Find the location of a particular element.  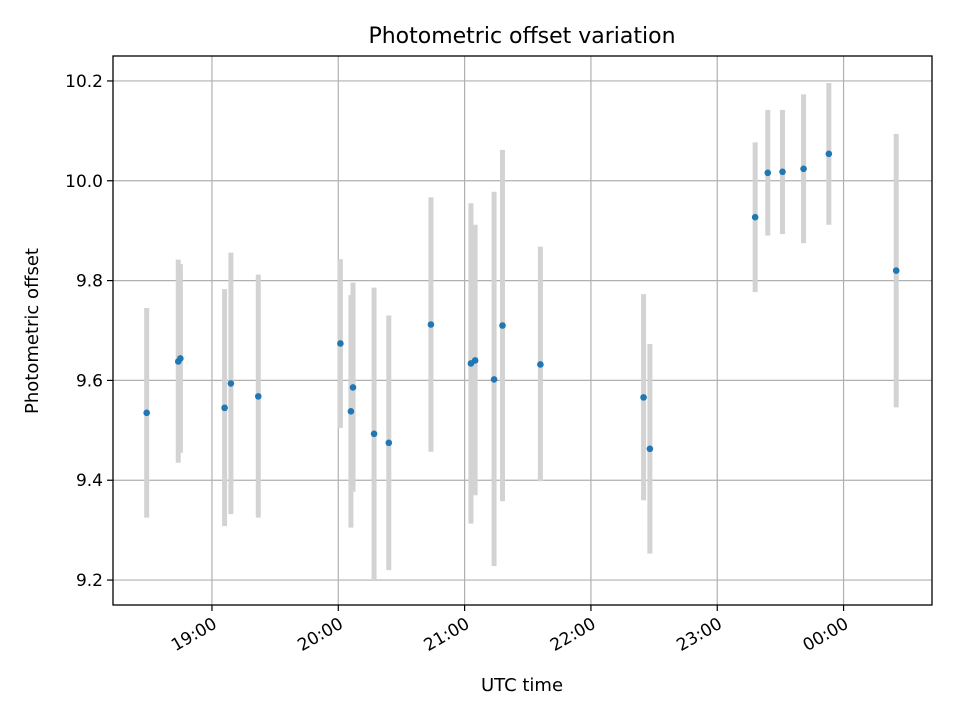

x-axis-title: UTC time is located at coordinates (522, 685).